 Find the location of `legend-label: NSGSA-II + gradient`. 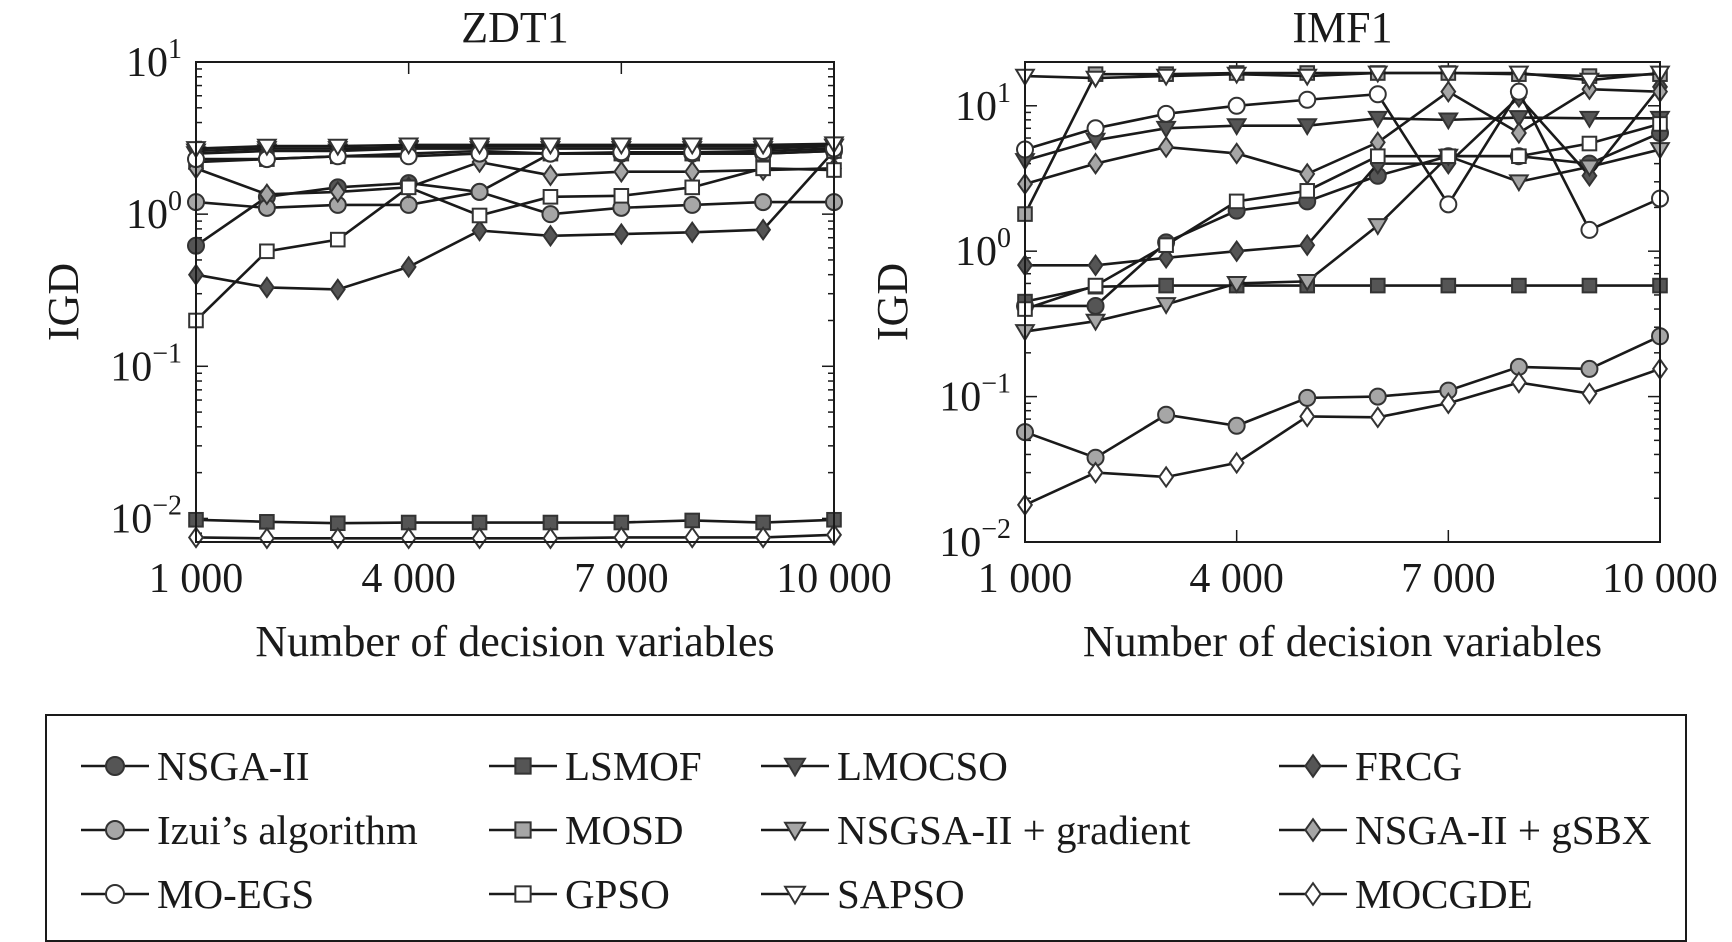

legend-label: NSGSA-II + gradient is located at coordinates (1014, 830).